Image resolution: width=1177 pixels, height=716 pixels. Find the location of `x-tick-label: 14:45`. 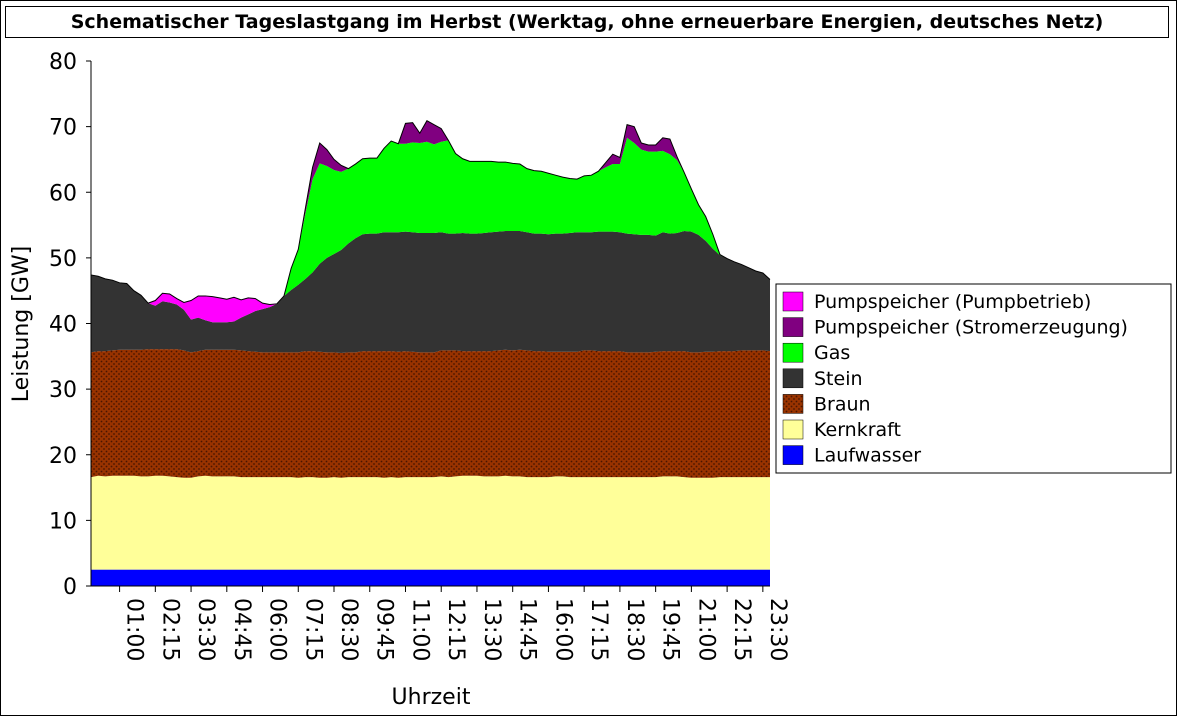

x-tick-label: 14:45 is located at coordinates (527, 629).